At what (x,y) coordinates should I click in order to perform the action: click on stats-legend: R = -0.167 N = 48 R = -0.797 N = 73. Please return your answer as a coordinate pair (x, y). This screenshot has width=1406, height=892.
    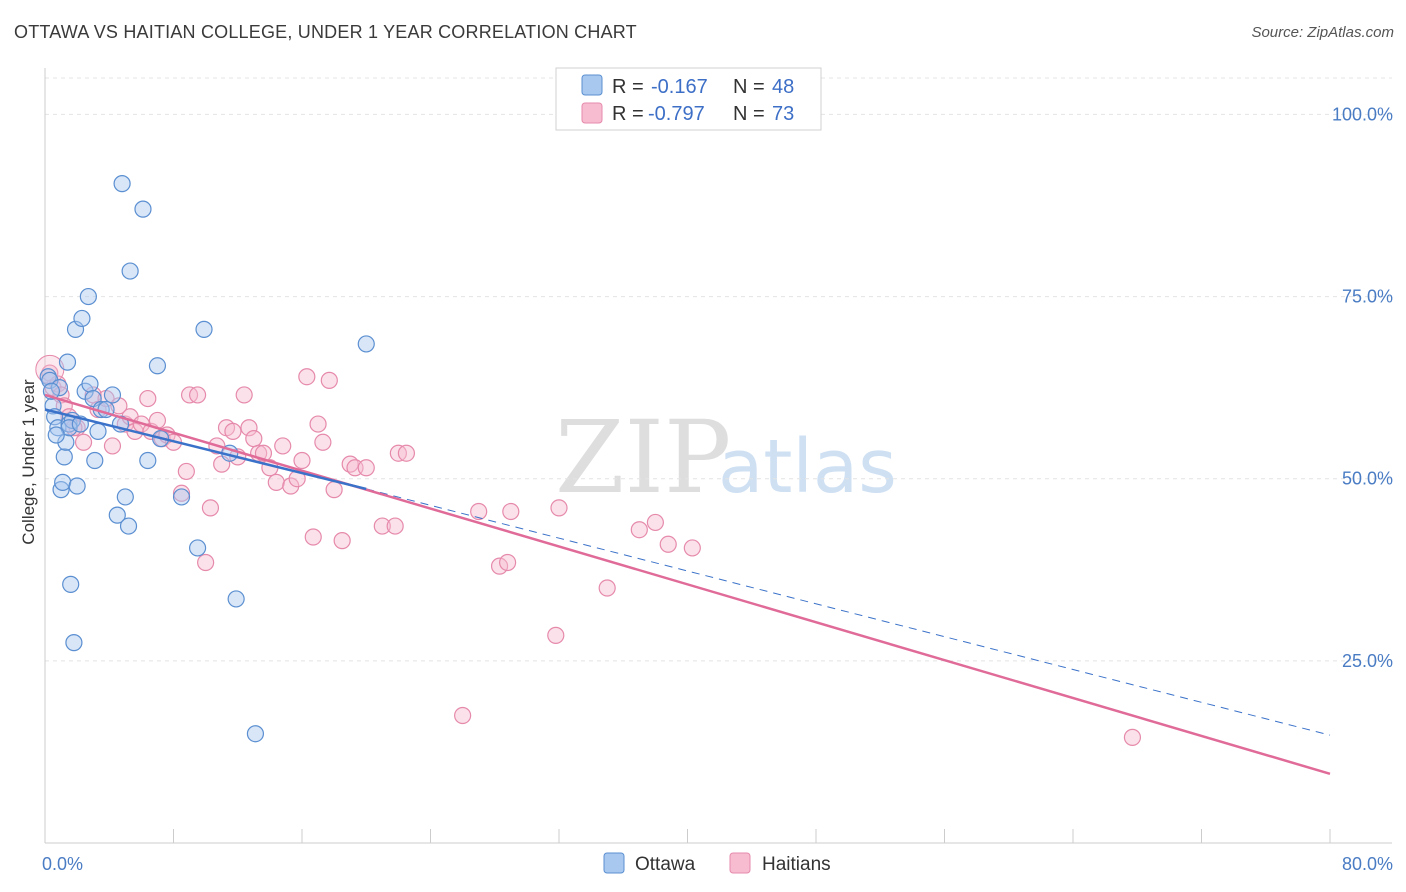
    Looking at the image, I should click on (688, 99).